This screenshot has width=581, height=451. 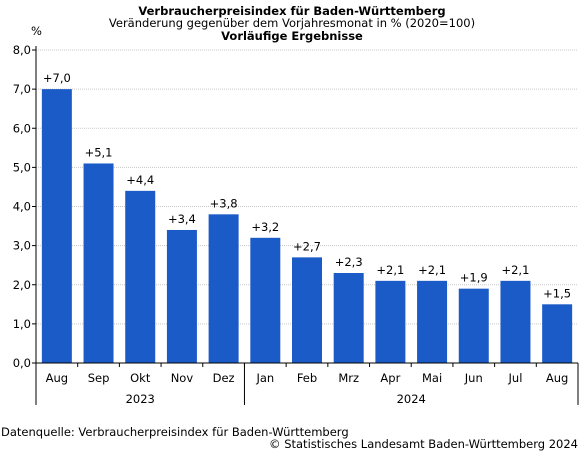 What do you see at coordinates (265, 227) in the screenshot?
I see `data-label: +3,2` at bounding box center [265, 227].